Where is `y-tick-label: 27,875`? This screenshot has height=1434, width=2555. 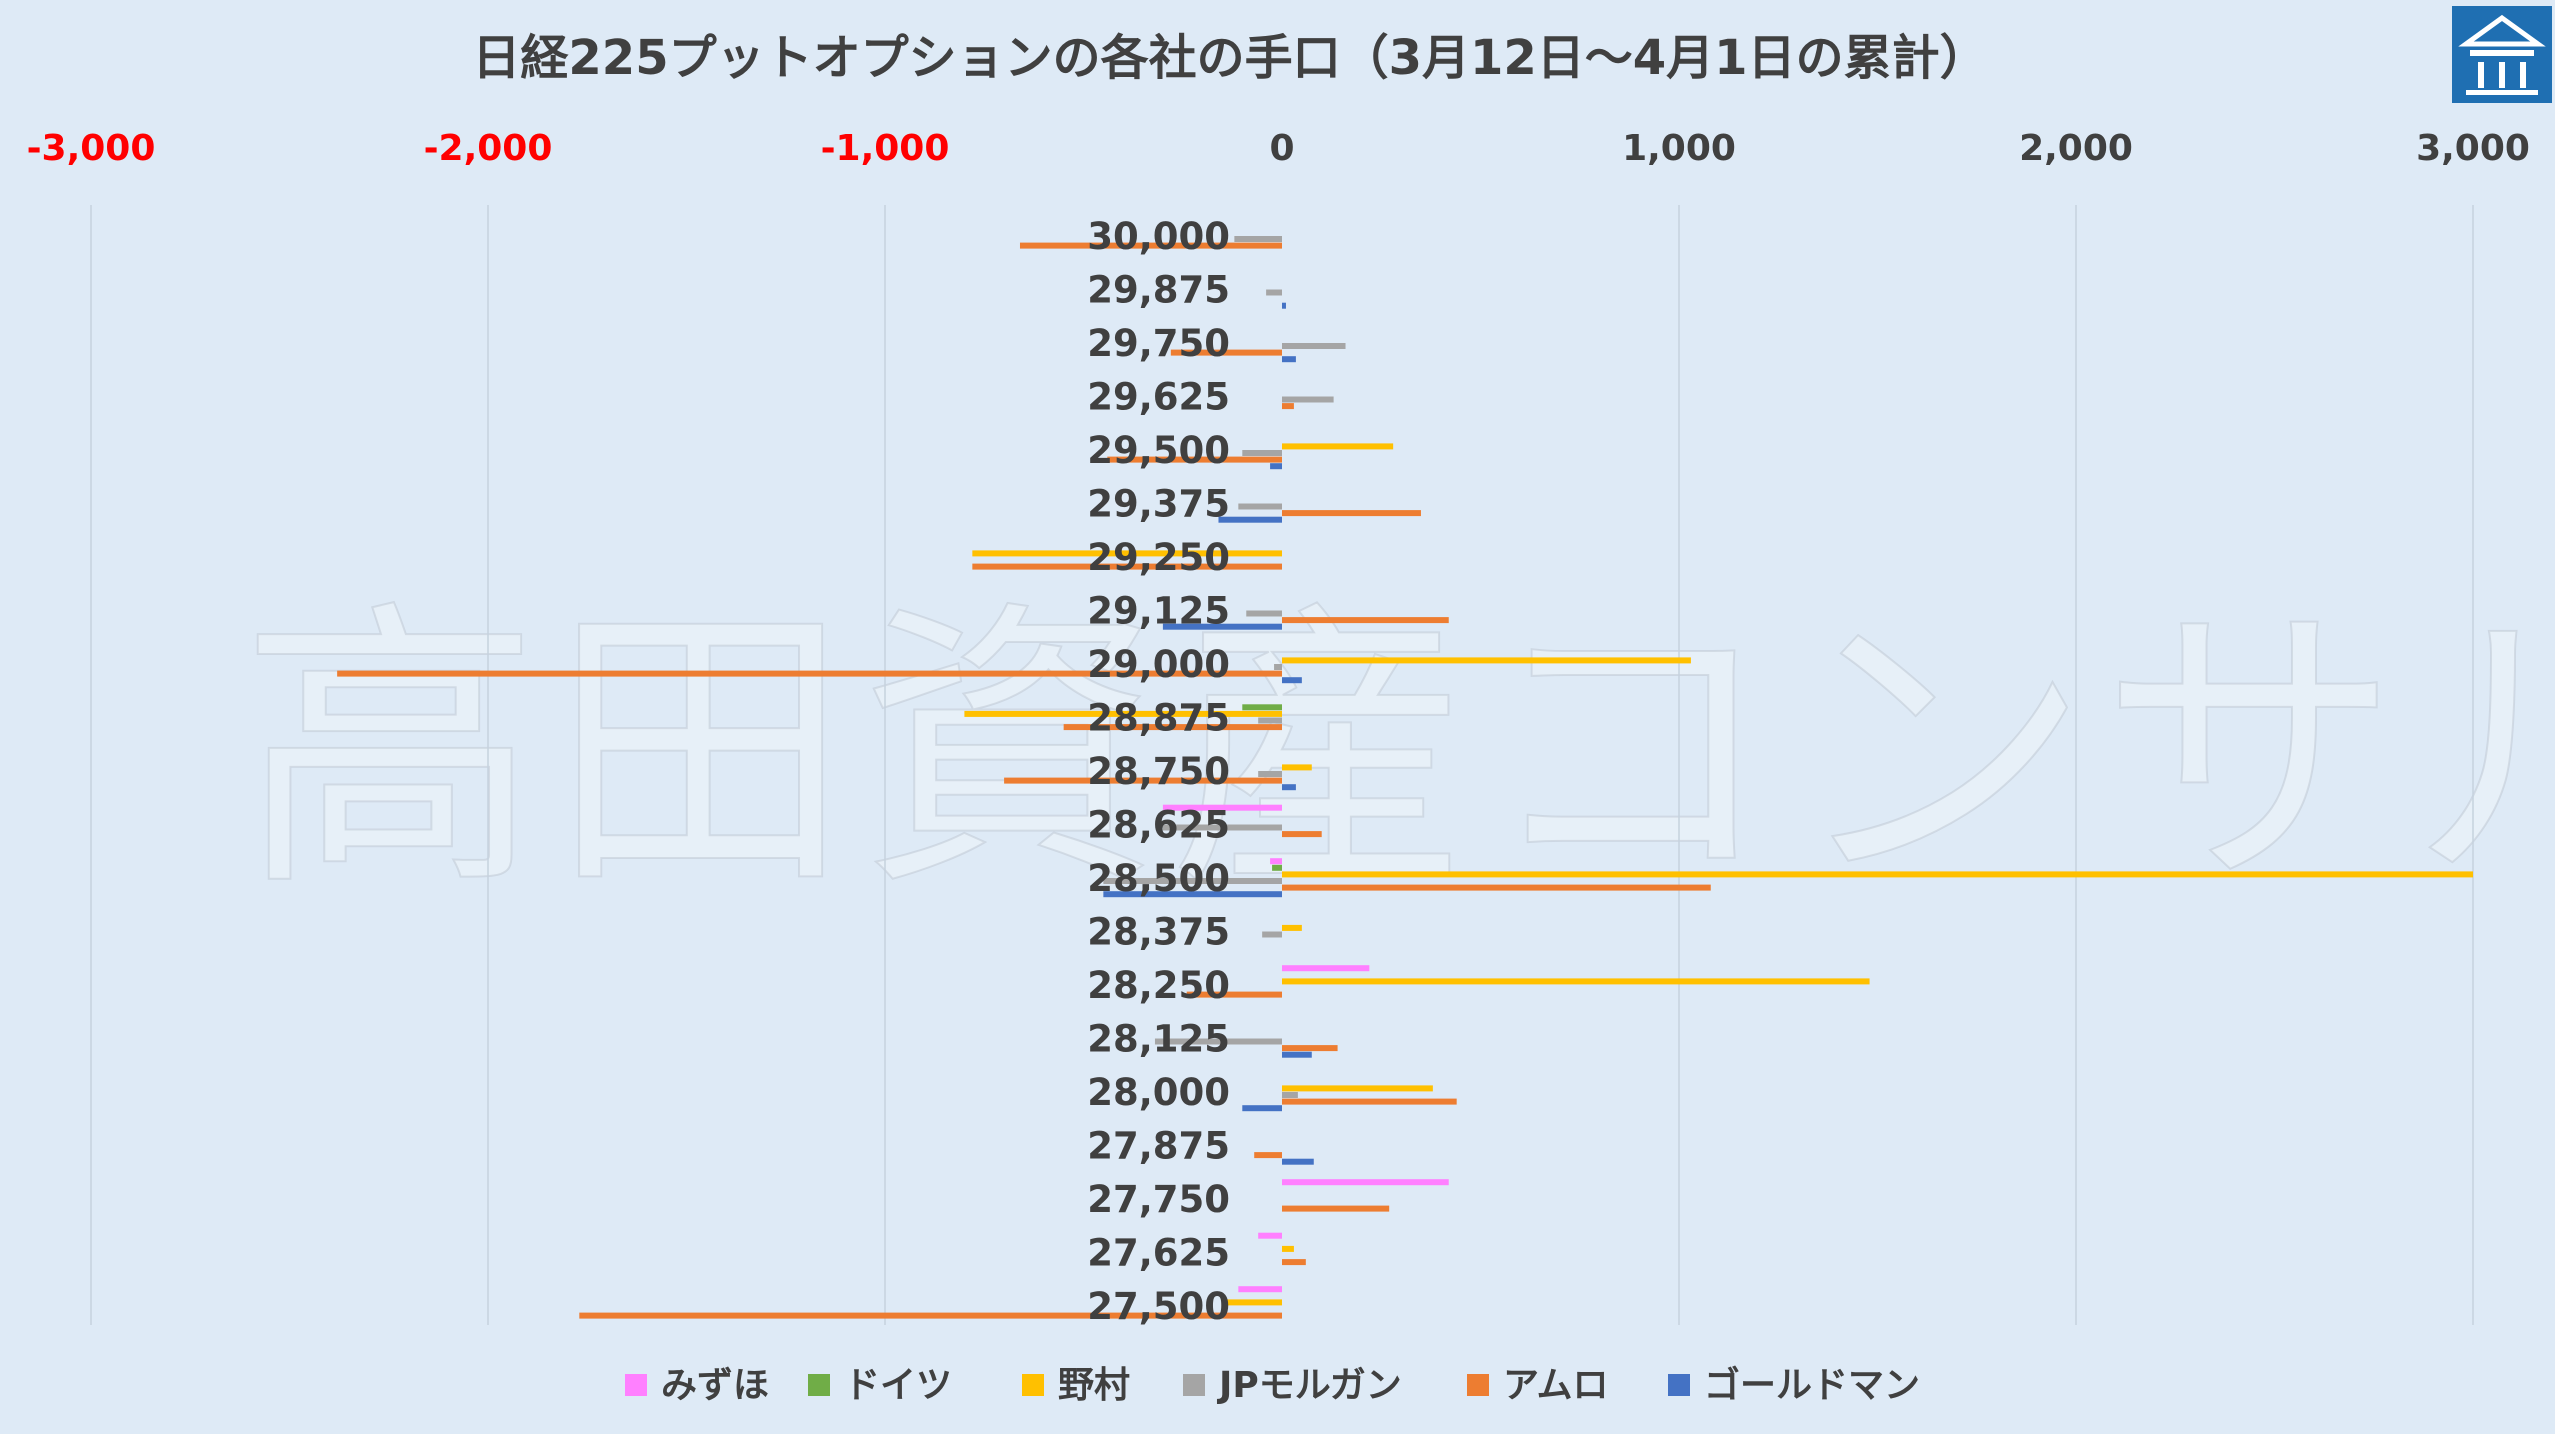
y-tick-label: 27,875 is located at coordinates (1158, 1146).